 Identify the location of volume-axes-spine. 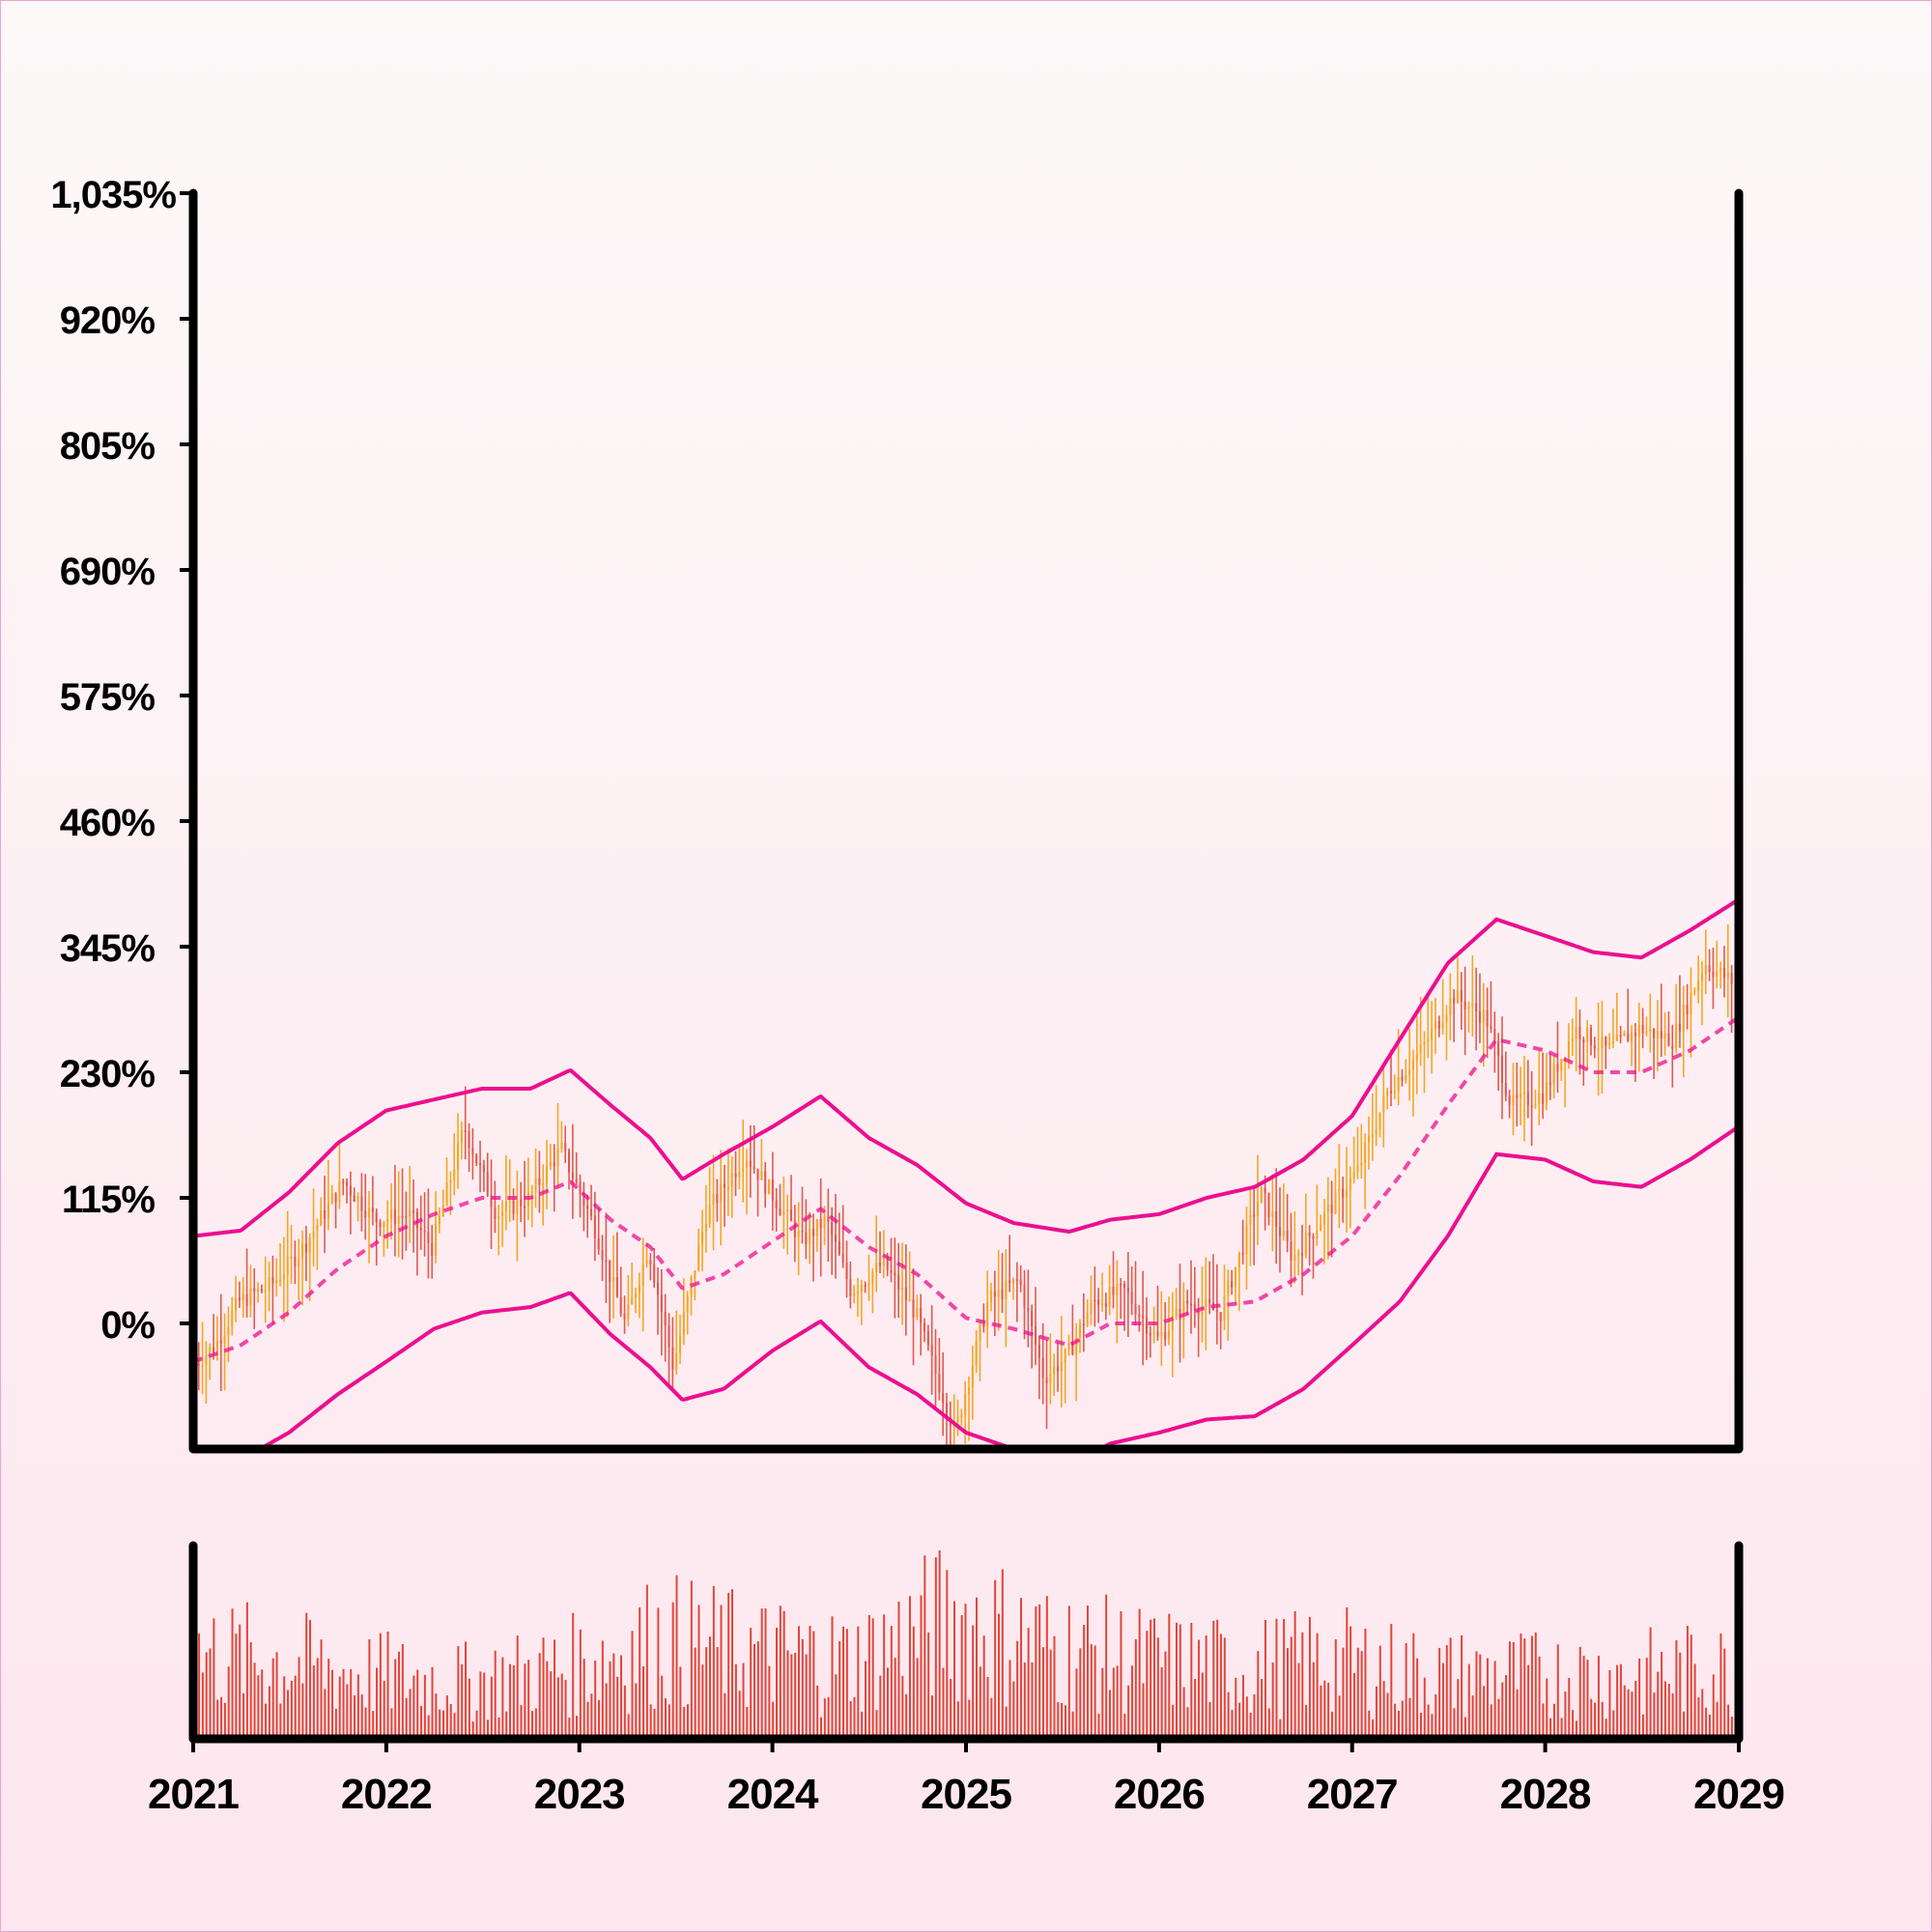
(966, 1642).